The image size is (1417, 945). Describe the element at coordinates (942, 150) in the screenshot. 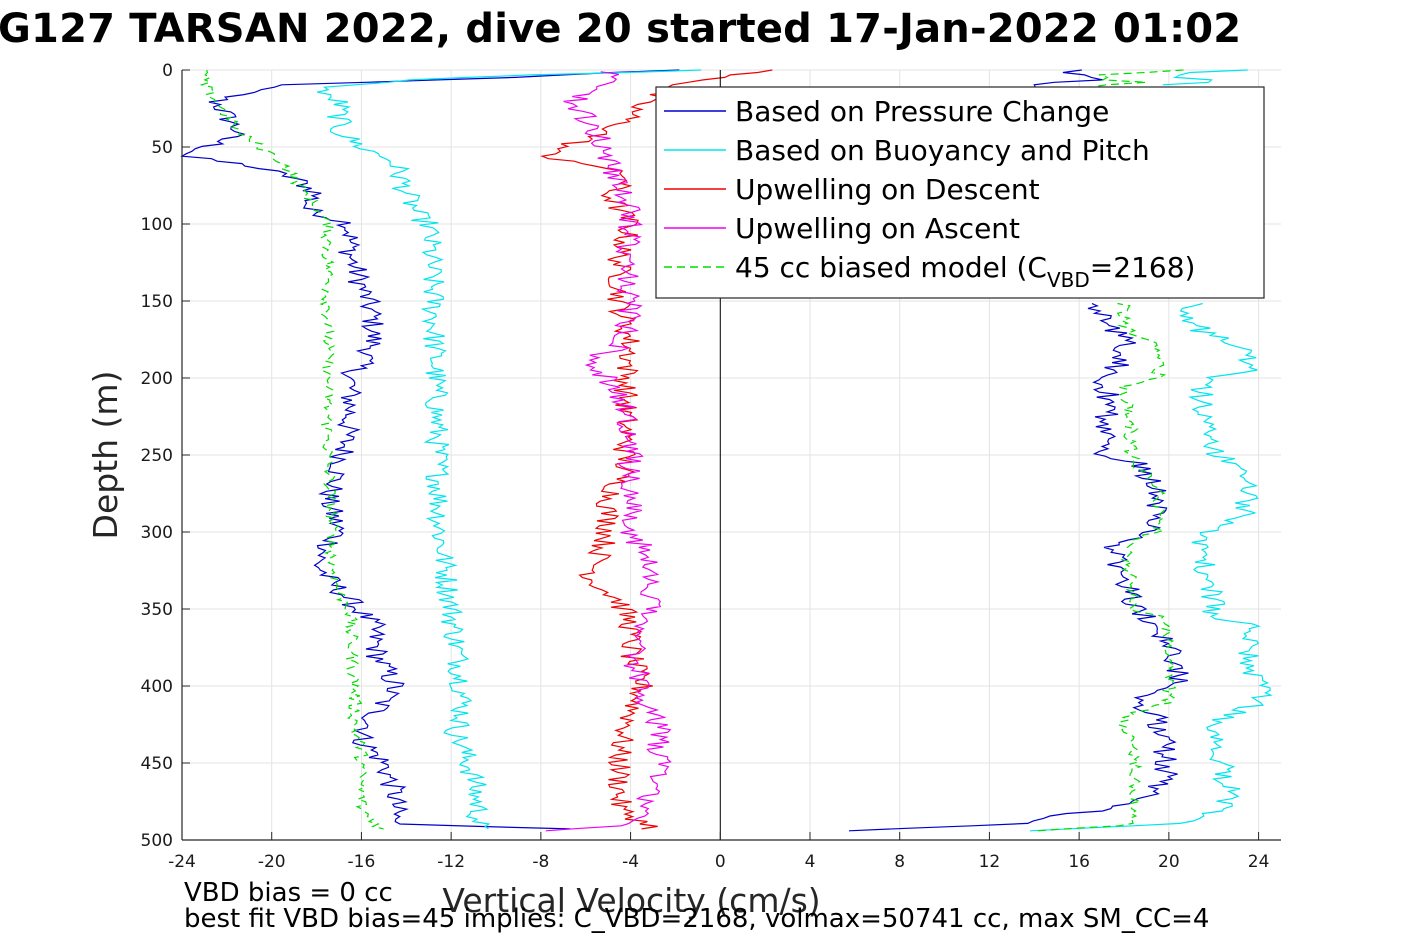

I see `legend-label-1: Based on Buoyancy and Pitch` at that location.